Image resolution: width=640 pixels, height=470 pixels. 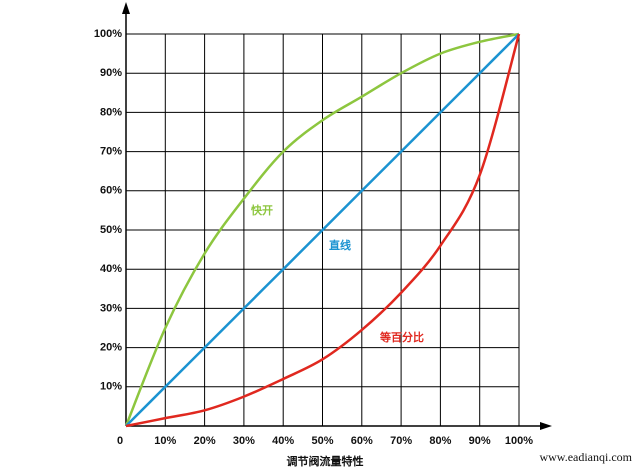 What do you see at coordinates (401, 337) in the screenshot?
I see `series-label: 等百分比` at bounding box center [401, 337].